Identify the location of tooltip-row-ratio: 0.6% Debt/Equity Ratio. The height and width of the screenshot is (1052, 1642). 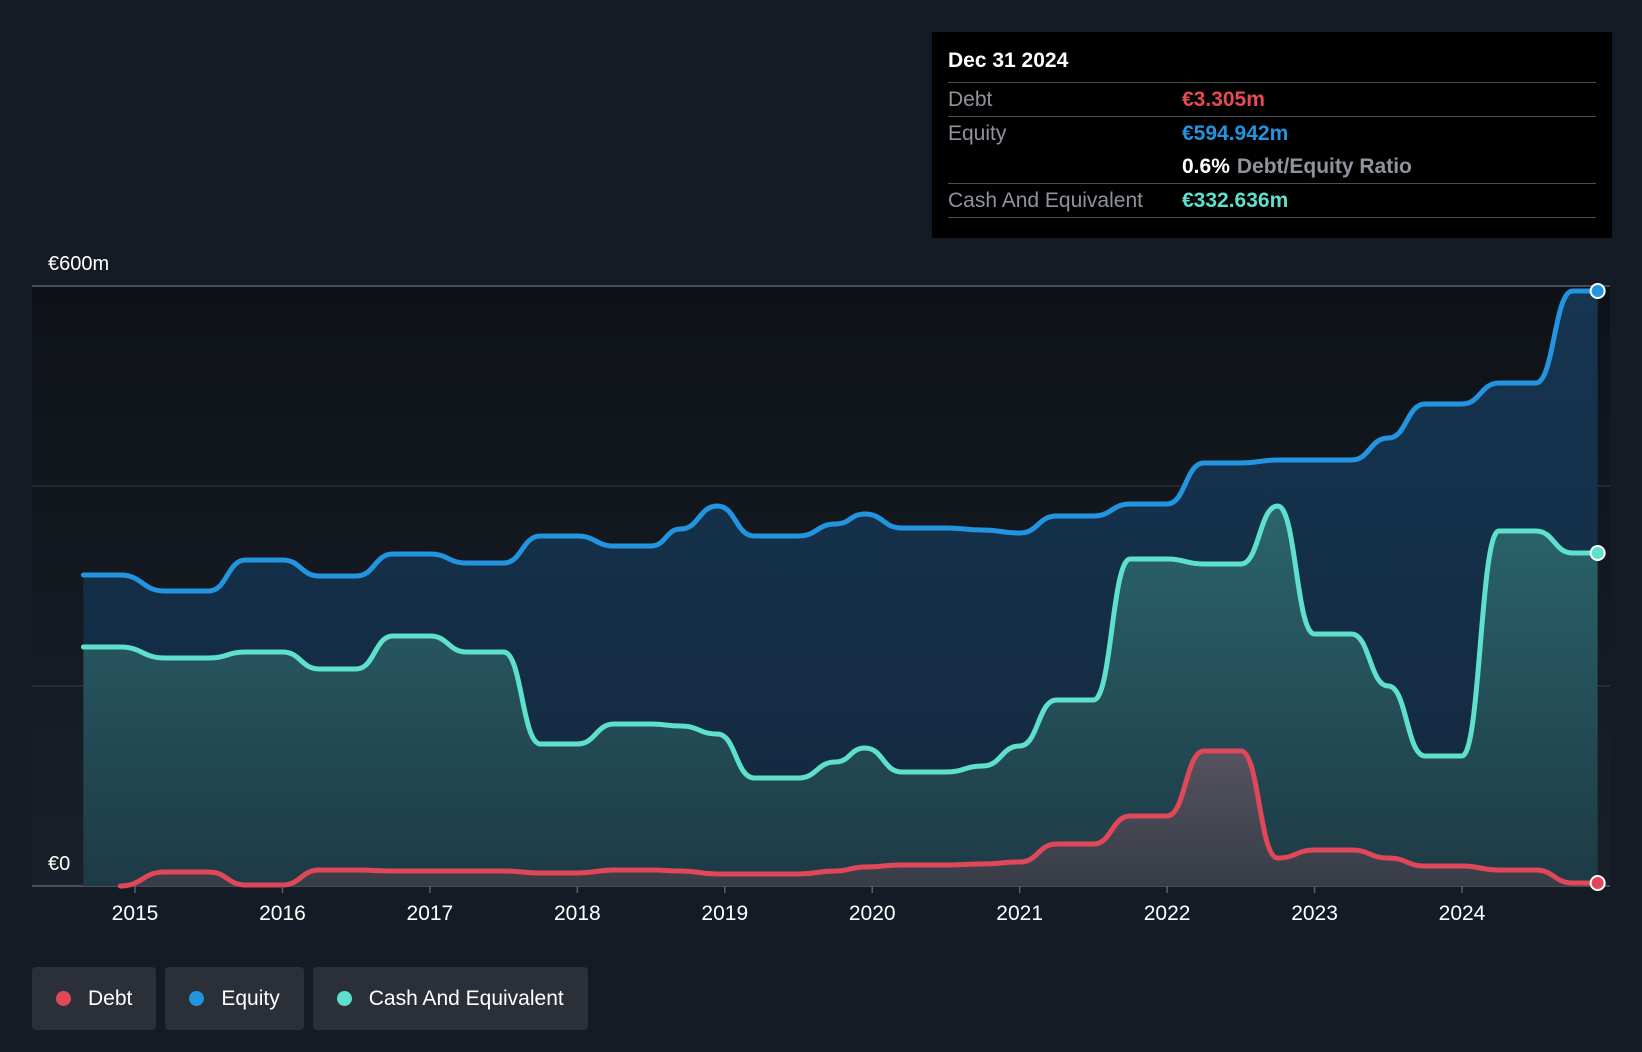
(1272, 166).